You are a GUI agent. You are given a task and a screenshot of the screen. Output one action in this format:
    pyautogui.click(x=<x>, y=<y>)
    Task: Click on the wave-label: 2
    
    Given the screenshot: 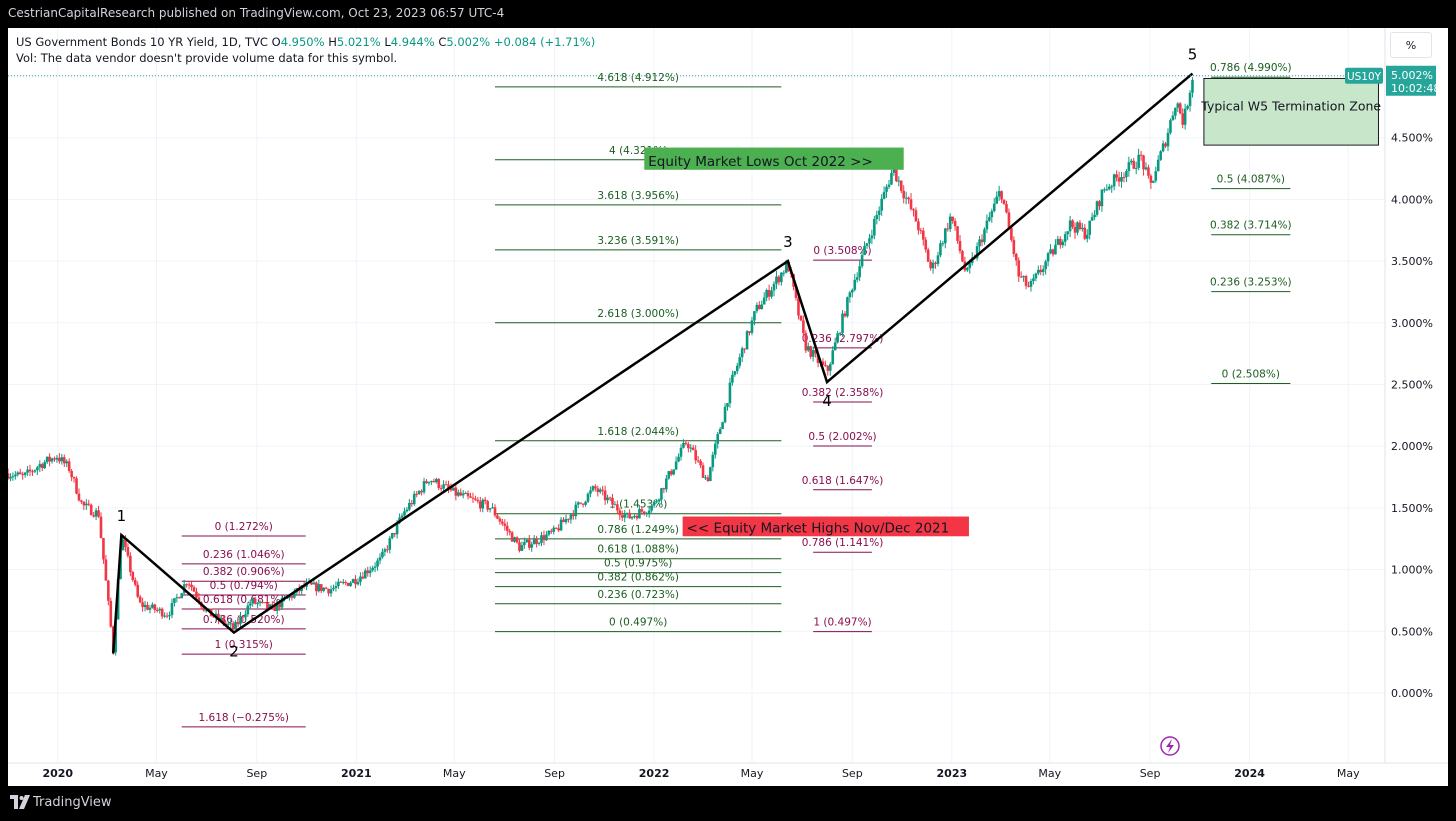 What is the action you would take?
    pyautogui.click(x=234, y=652)
    